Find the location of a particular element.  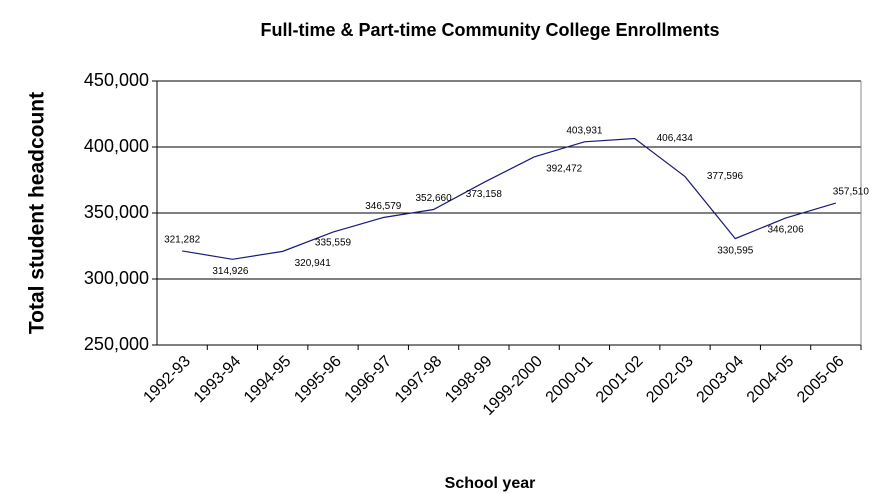

y-tick-label: 300,000 is located at coordinates (116, 278).